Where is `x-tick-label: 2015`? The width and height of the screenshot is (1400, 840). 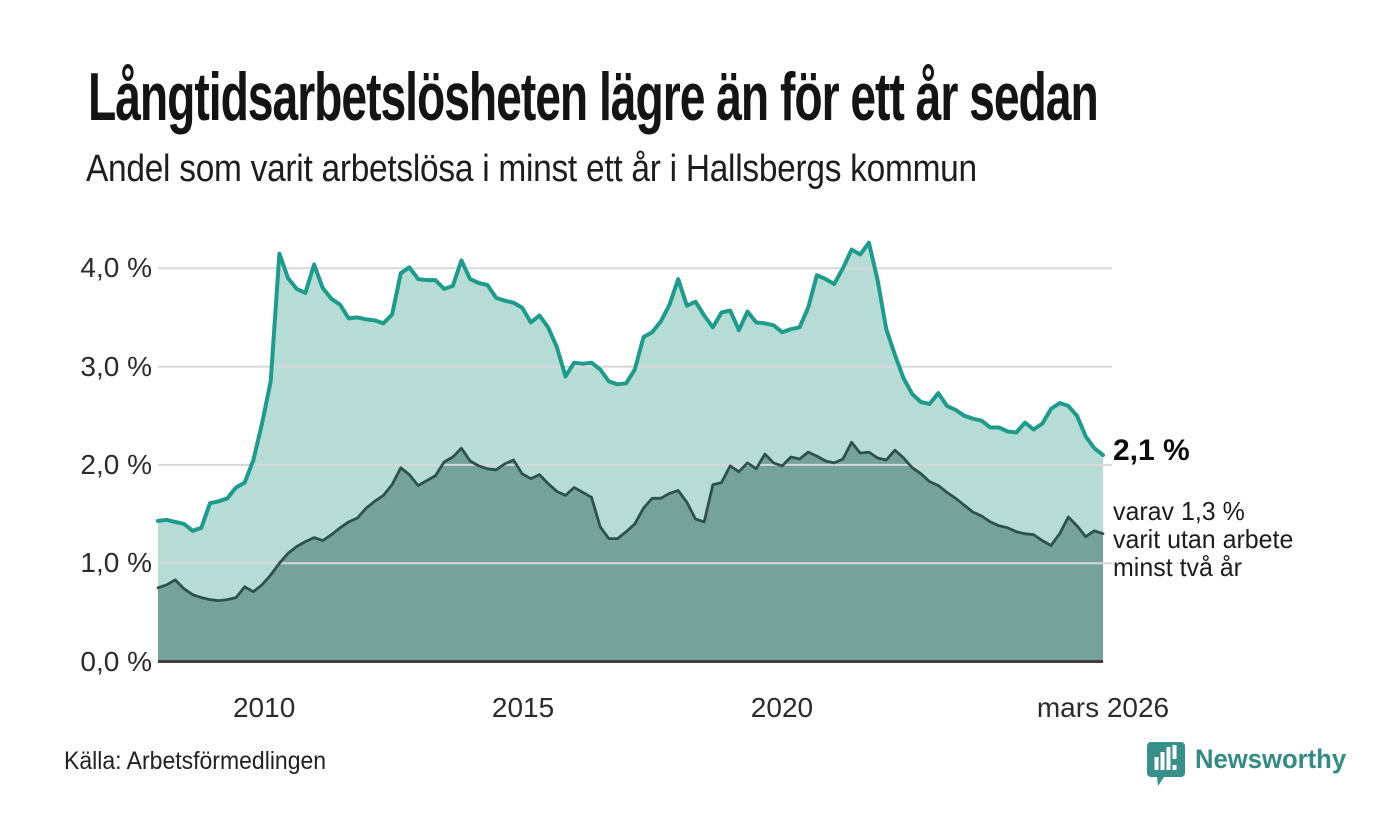
x-tick-label: 2015 is located at coordinates (523, 707).